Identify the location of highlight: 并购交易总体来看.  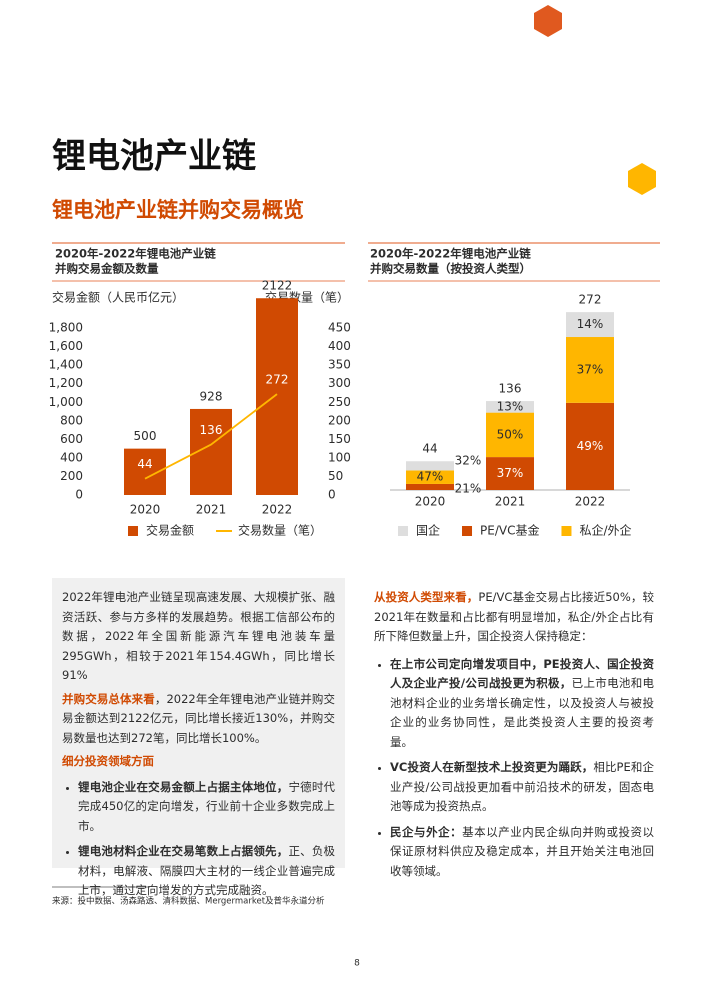
(108, 698).